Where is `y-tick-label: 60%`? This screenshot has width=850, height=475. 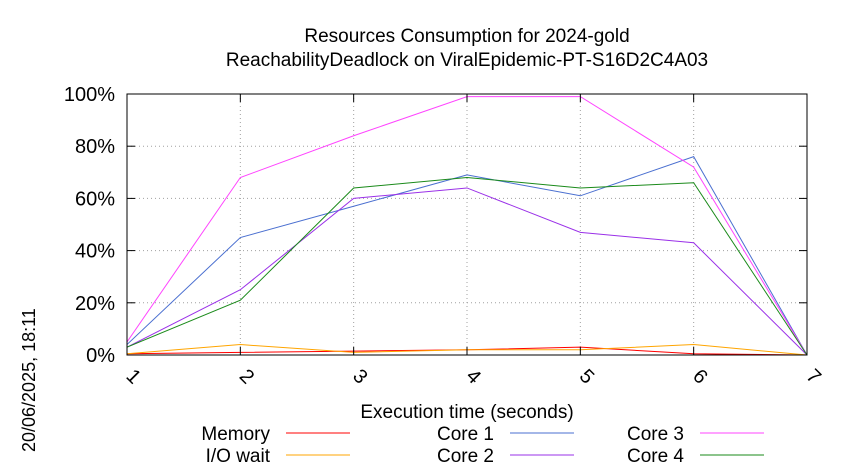 y-tick-label: 60% is located at coordinates (95, 199).